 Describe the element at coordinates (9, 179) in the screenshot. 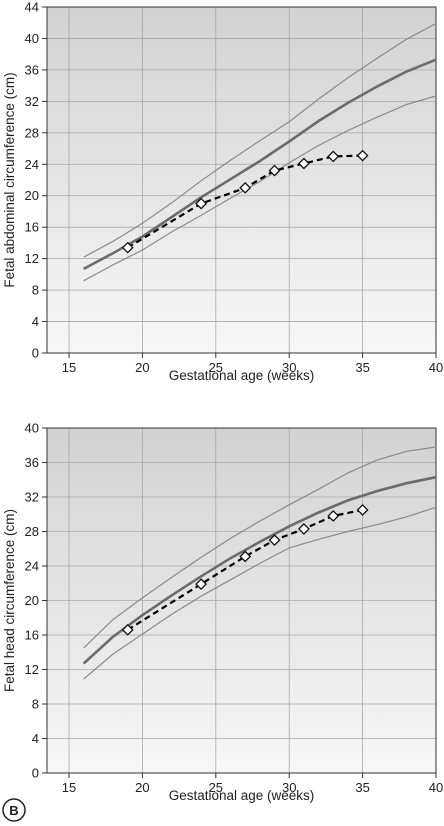

I see `y-axis-label: Fetal abdominal circumference (cm)` at that location.